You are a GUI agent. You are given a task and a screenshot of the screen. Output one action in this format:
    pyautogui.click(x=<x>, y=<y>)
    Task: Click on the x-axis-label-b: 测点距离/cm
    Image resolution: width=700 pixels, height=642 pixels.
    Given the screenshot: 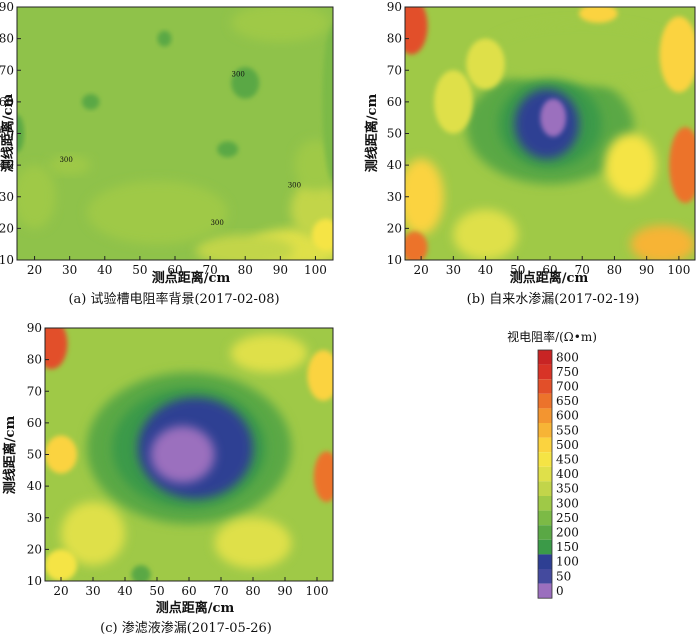 What is the action you would take?
    pyautogui.click(x=549, y=278)
    